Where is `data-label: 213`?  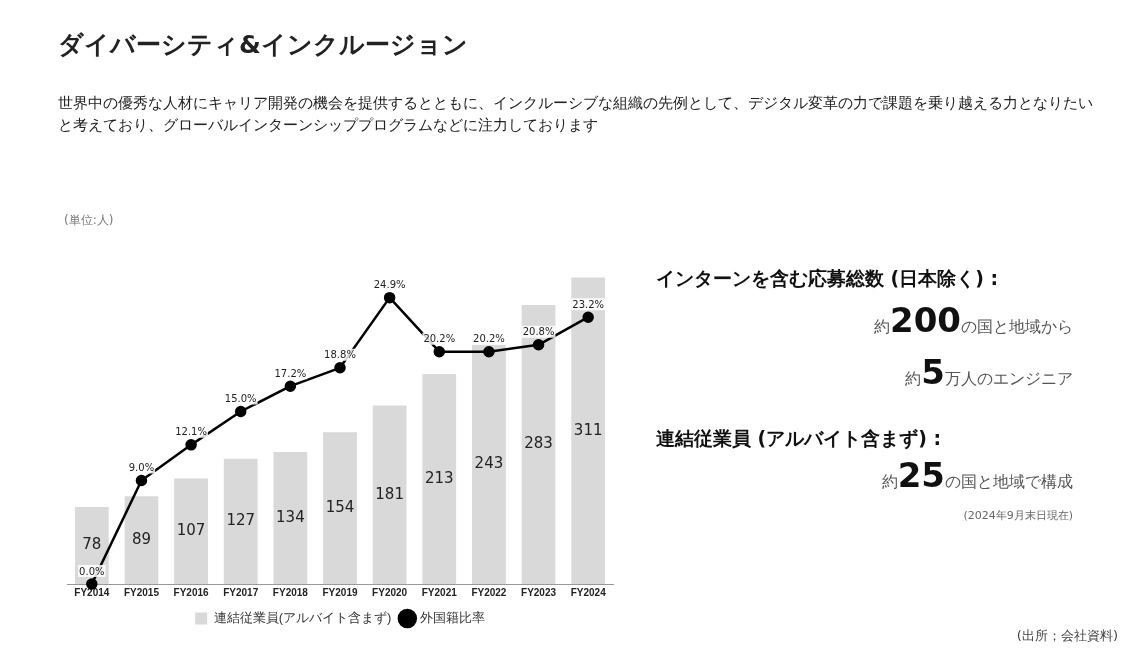
data-label: 213 is located at coordinates (439, 477).